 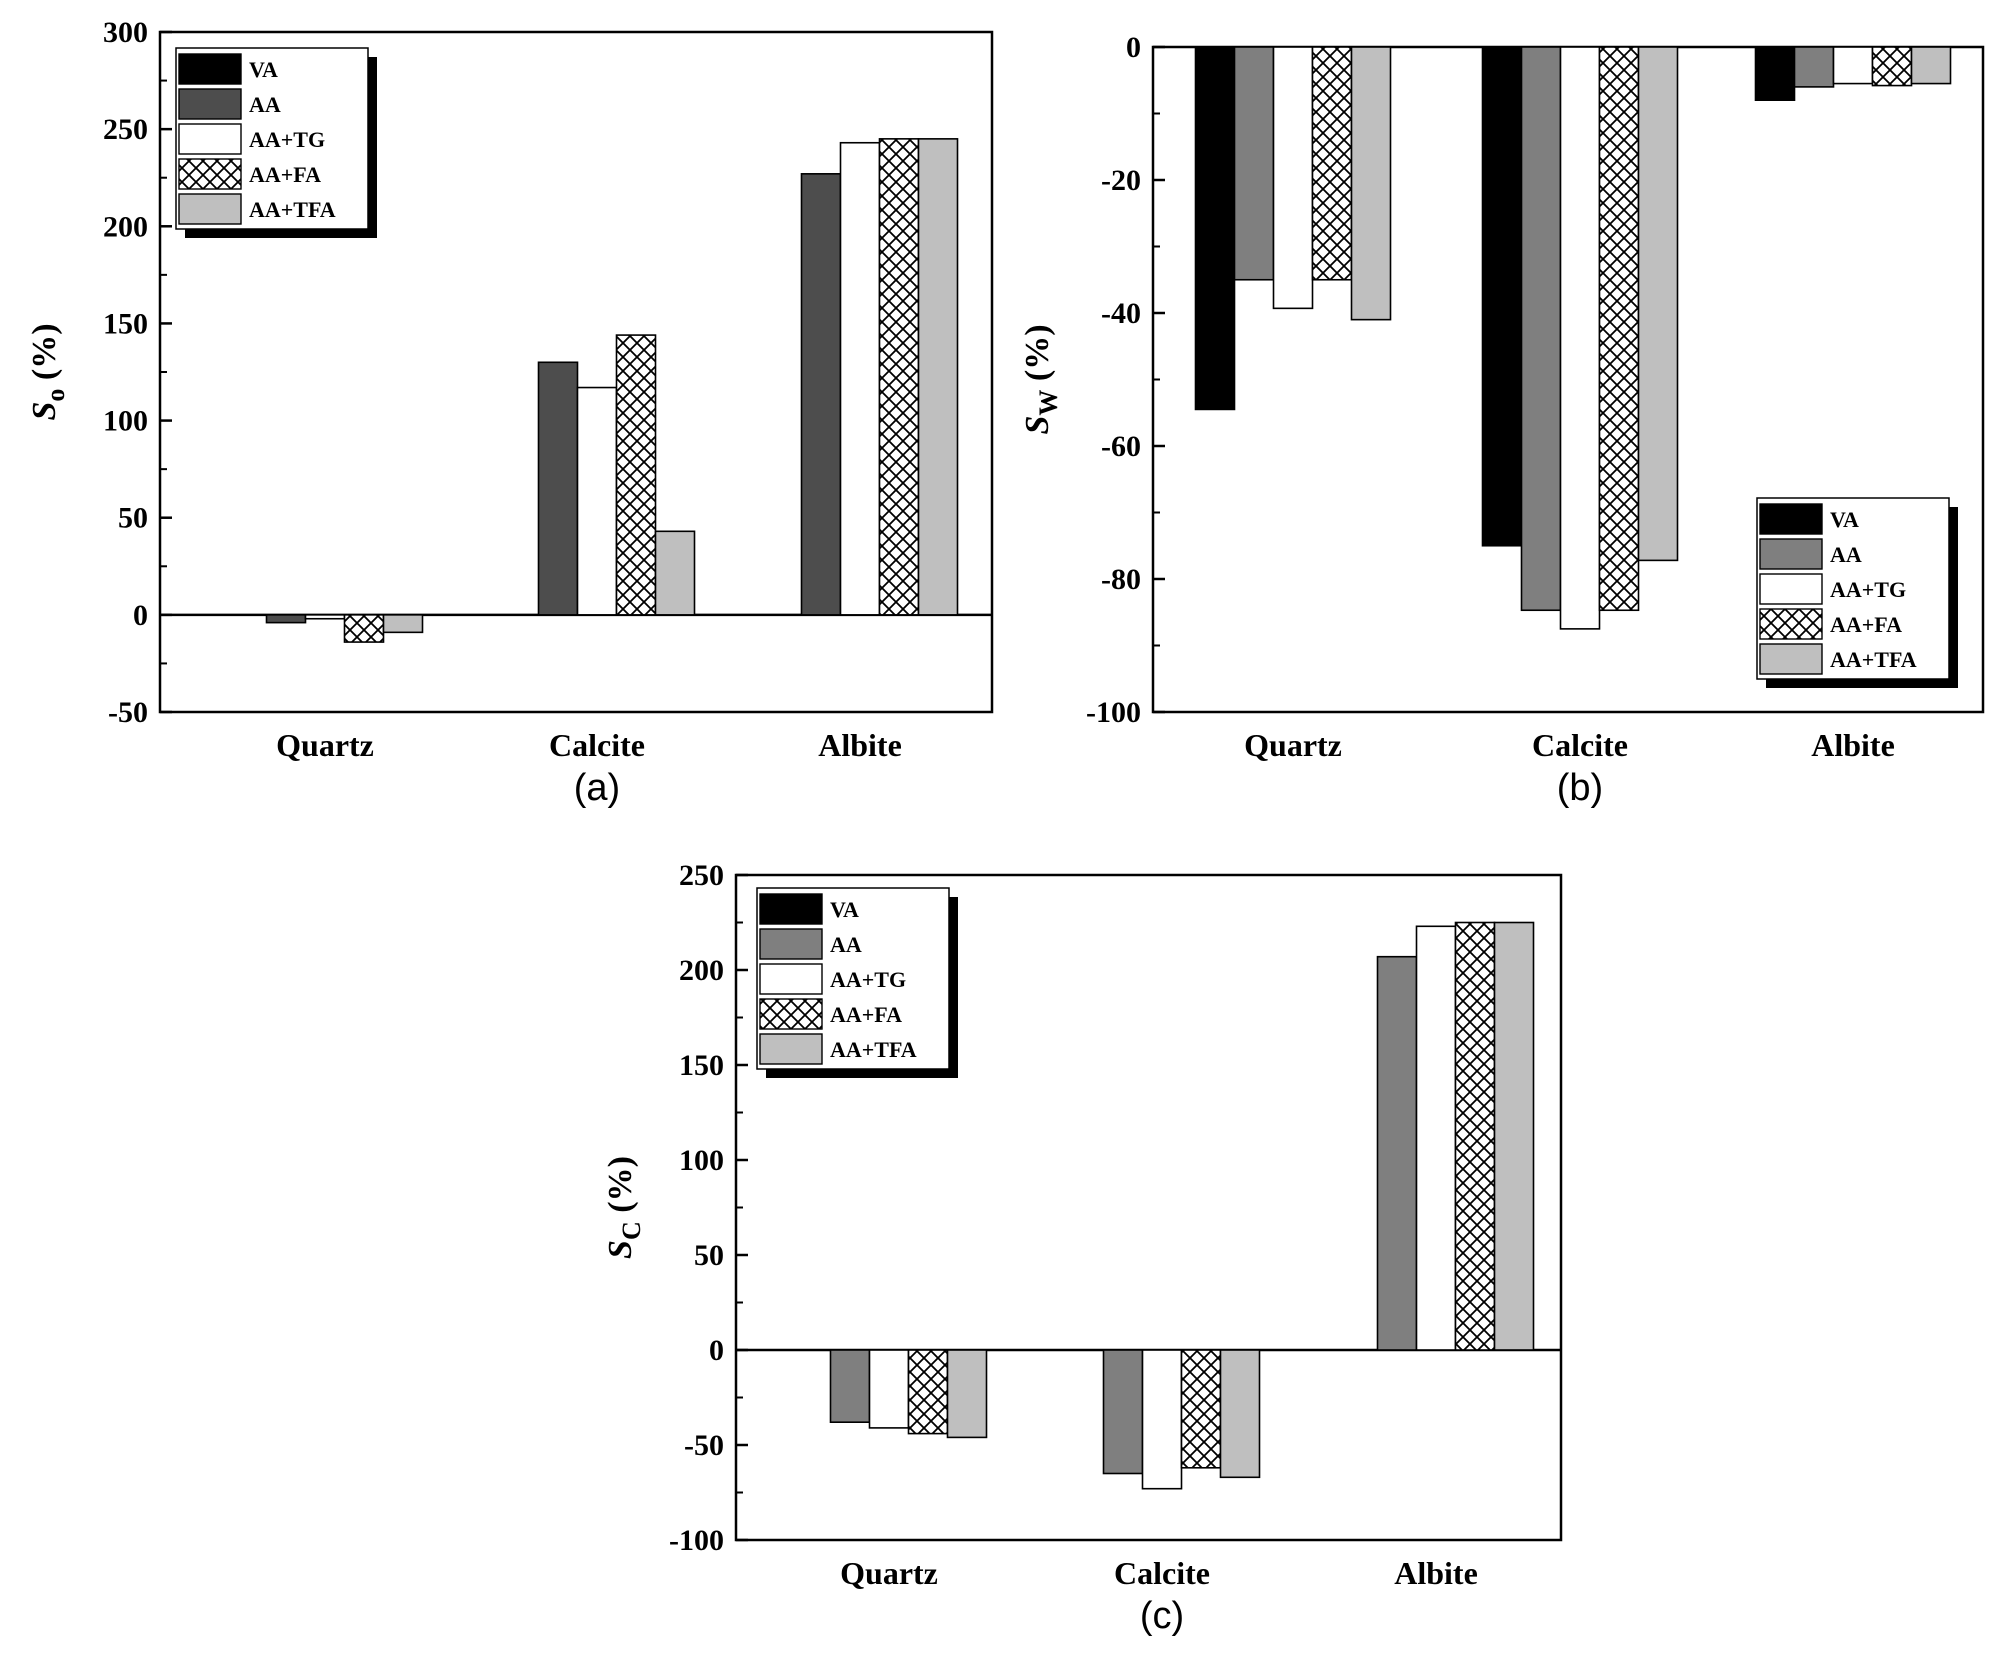 I want to click on y-axis-title: So (%), so click(x=48, y=371).